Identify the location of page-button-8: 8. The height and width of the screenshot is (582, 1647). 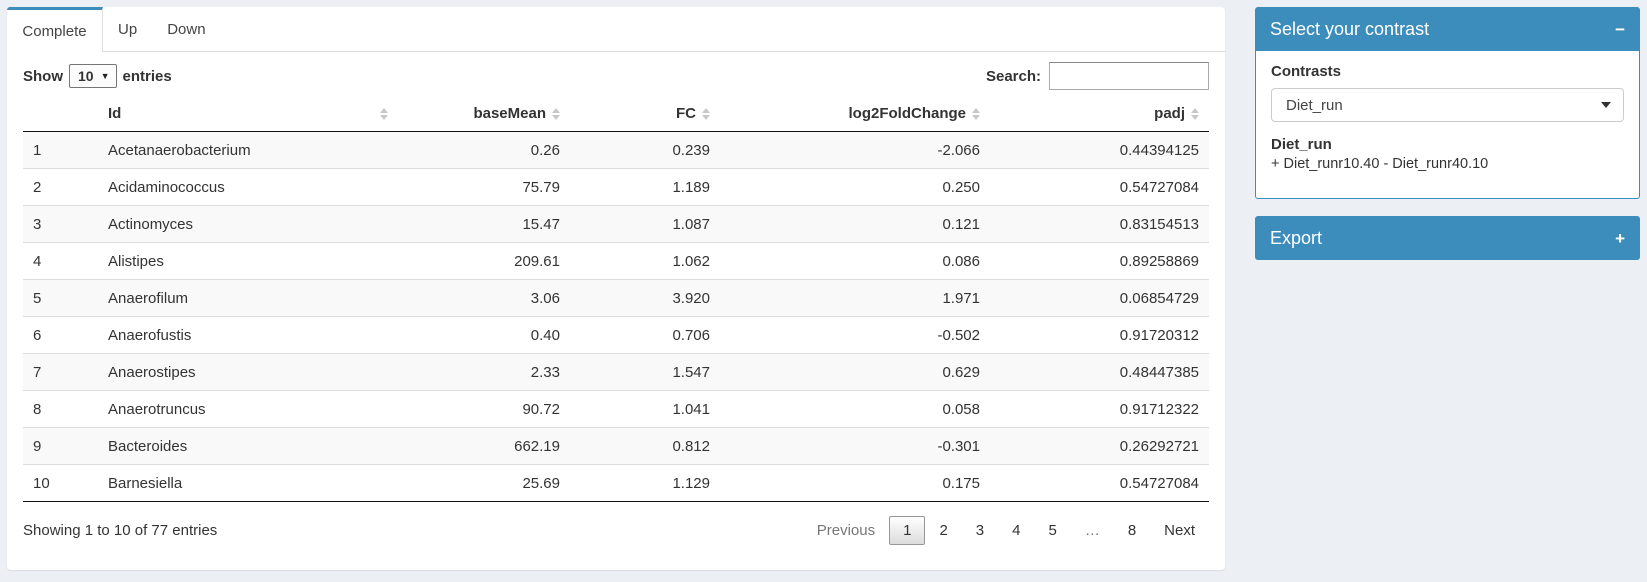
(1132, 530).